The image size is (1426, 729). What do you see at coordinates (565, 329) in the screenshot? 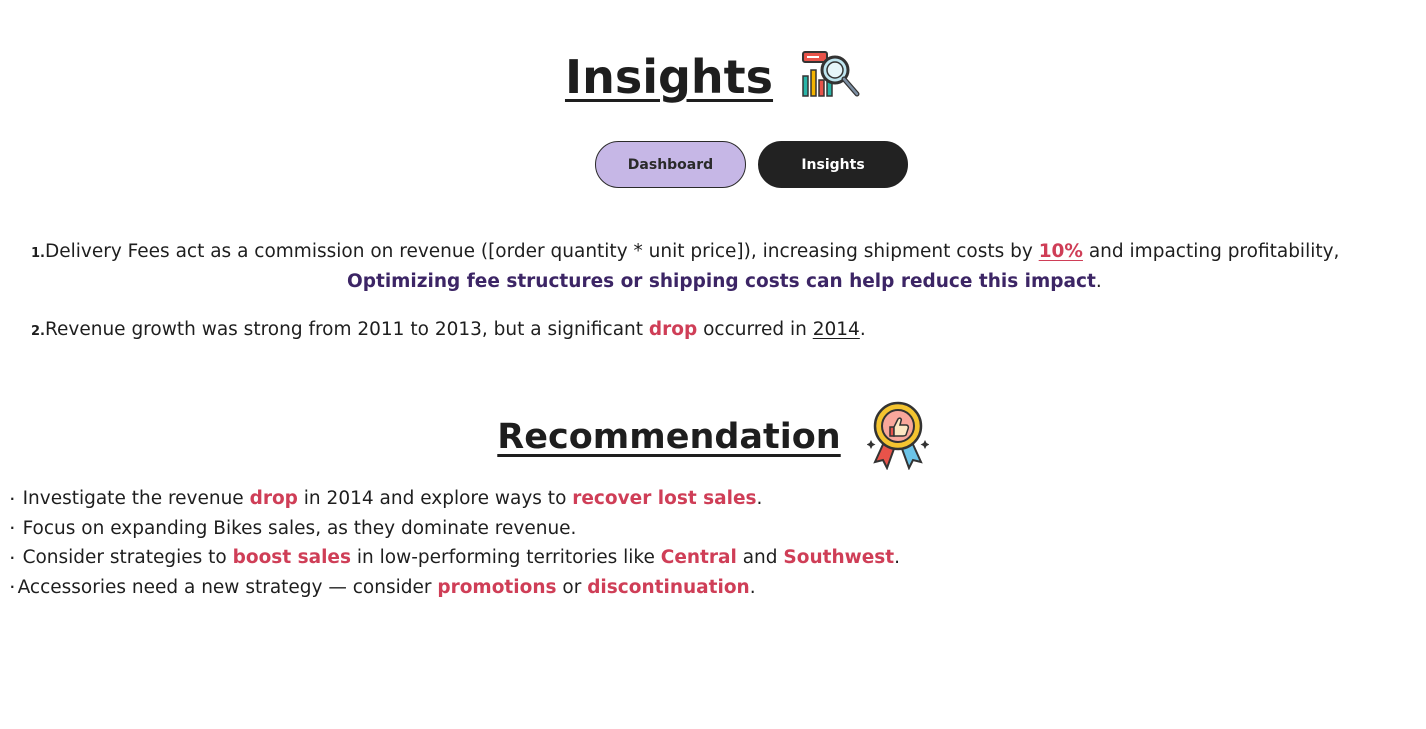
I see `text-segment: , but a significant` at bounding box center [565, 329].